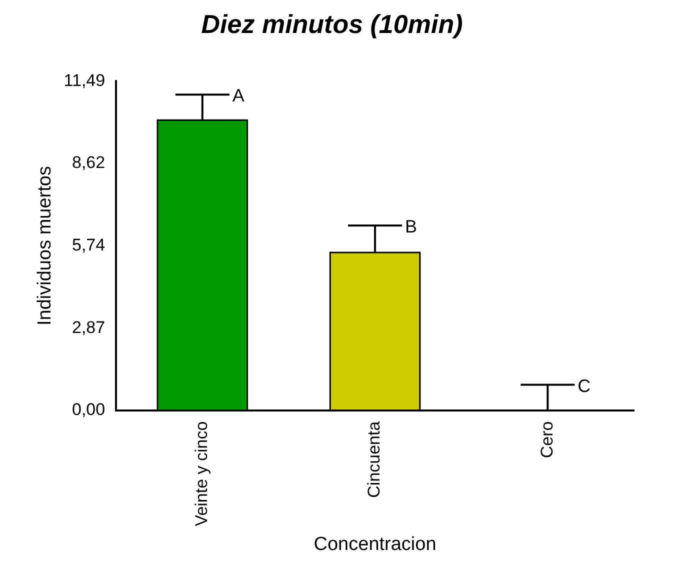 Image resolution: width=684 pixels, height=570 pixels. What do you see at coordinates (89, 409) in the screenshot?
I see `y-tick-label: 0,00` at bounding box center [89, 409].